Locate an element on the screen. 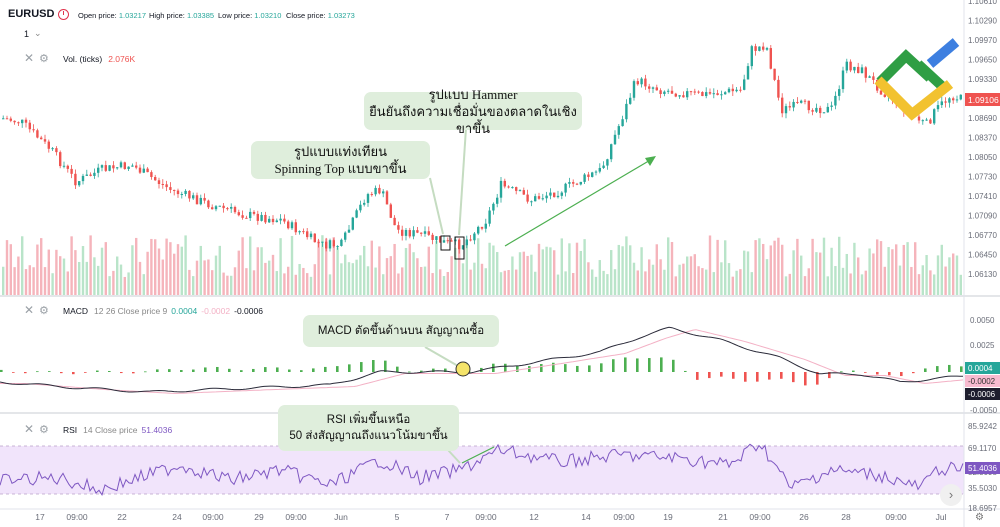  rsi-band is located at coordinates (482, 470).